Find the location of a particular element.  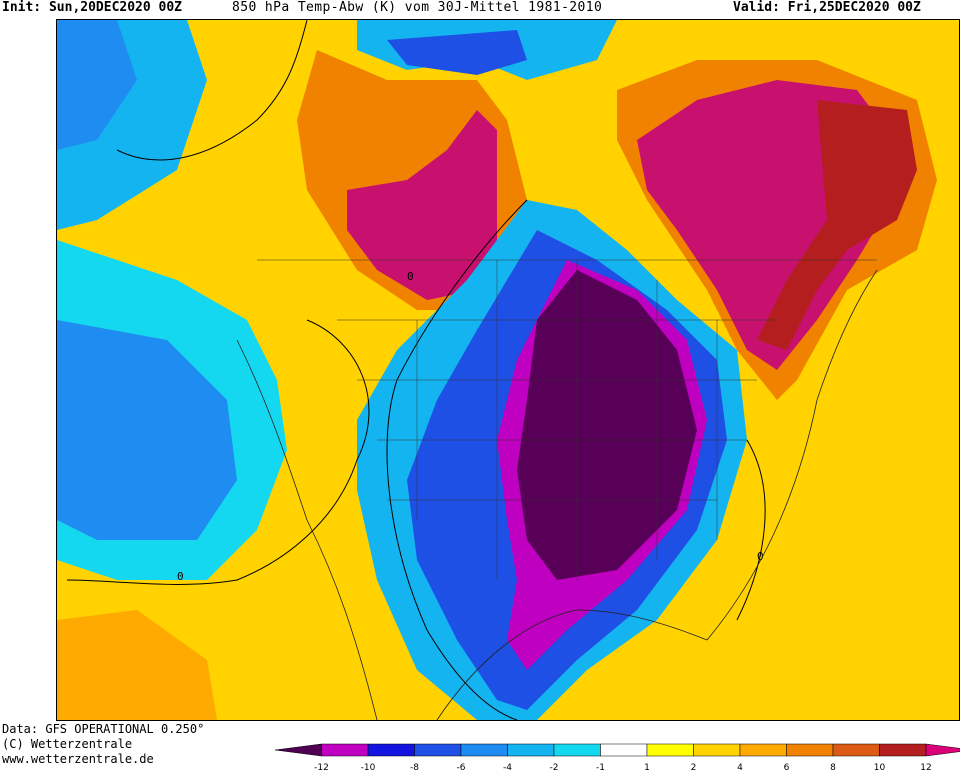

legend-swatches is located at coordinates (617, 750).